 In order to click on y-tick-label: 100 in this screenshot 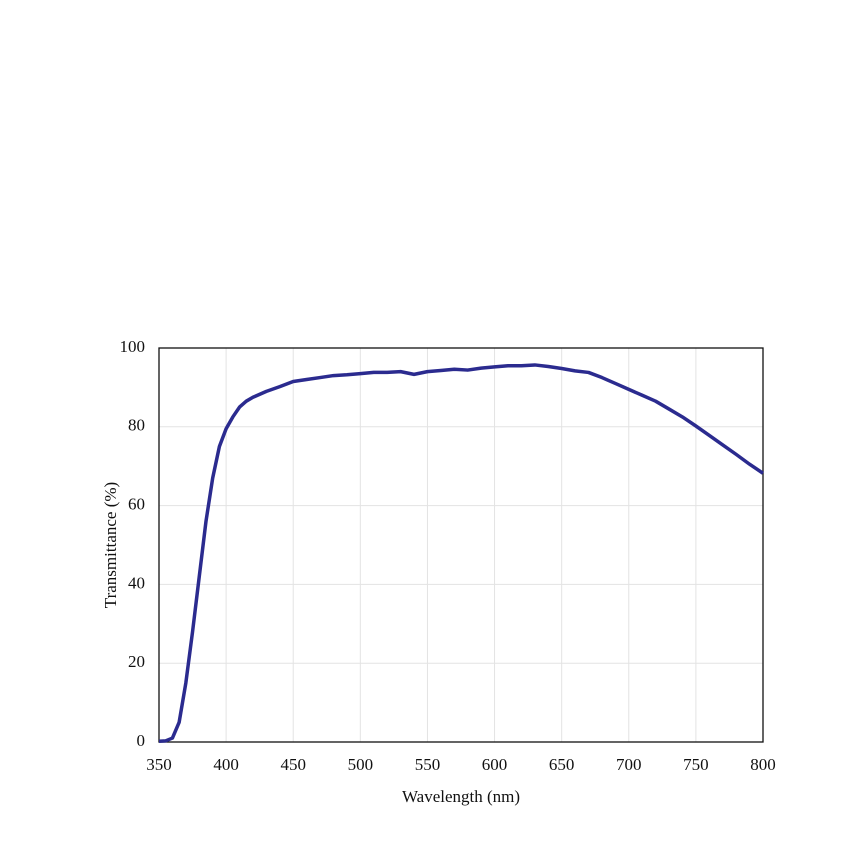, I will do `click(133, 346)`.